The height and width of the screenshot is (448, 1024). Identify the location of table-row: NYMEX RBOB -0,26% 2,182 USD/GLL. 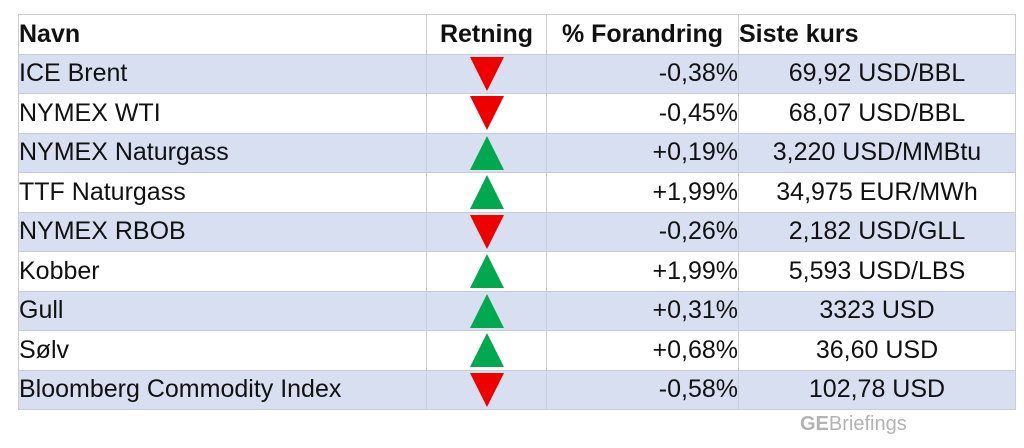
(517, 231).